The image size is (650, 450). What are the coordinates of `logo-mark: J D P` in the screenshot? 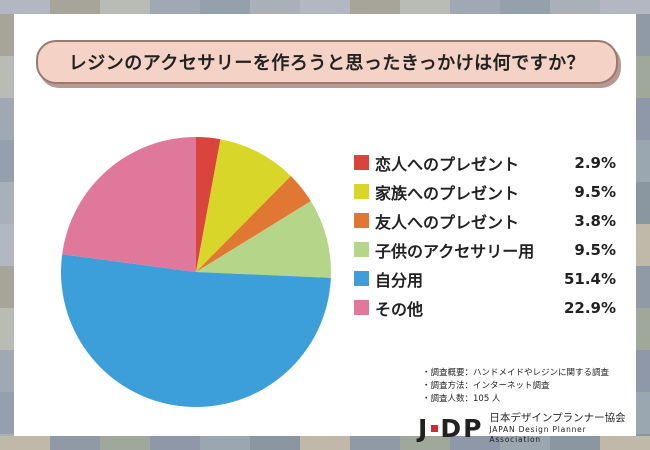 It's located at (450, 428).